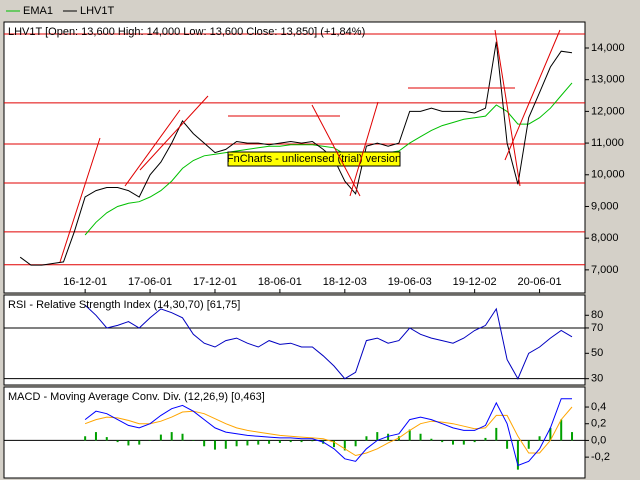 The width and height of the screenshot is (640, 480). What do you see at coordinates (345, 282) in the screenshot?
I see `x-tick-label: 18-12-03` at bounding box center [345, 282].